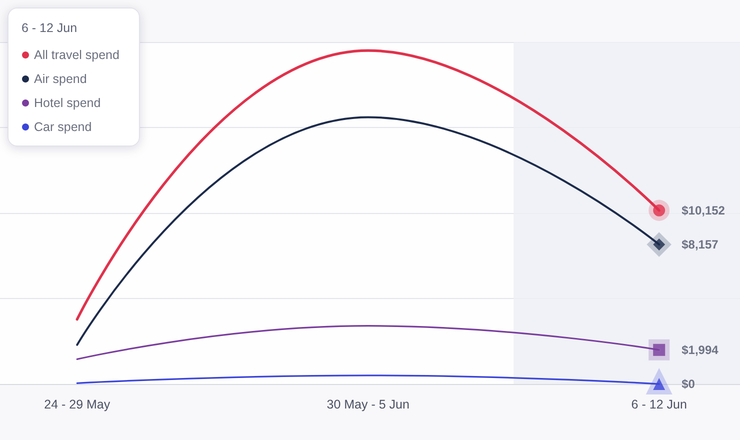  I want to click on legend-label: Hotel spend, so click(67, 103).